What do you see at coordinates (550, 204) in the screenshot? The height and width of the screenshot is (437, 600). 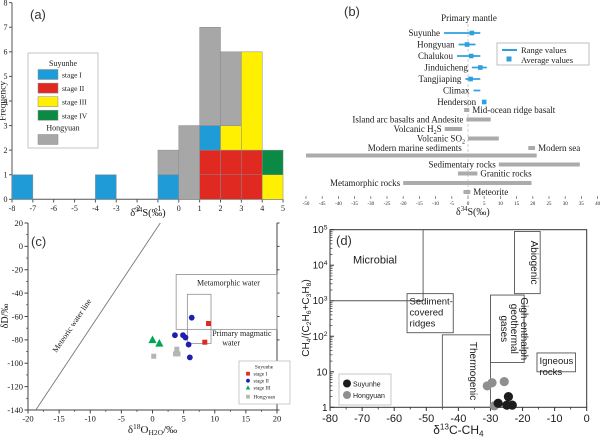 I see `b-x-tick-label: 25` at bounding box center [550, 204].